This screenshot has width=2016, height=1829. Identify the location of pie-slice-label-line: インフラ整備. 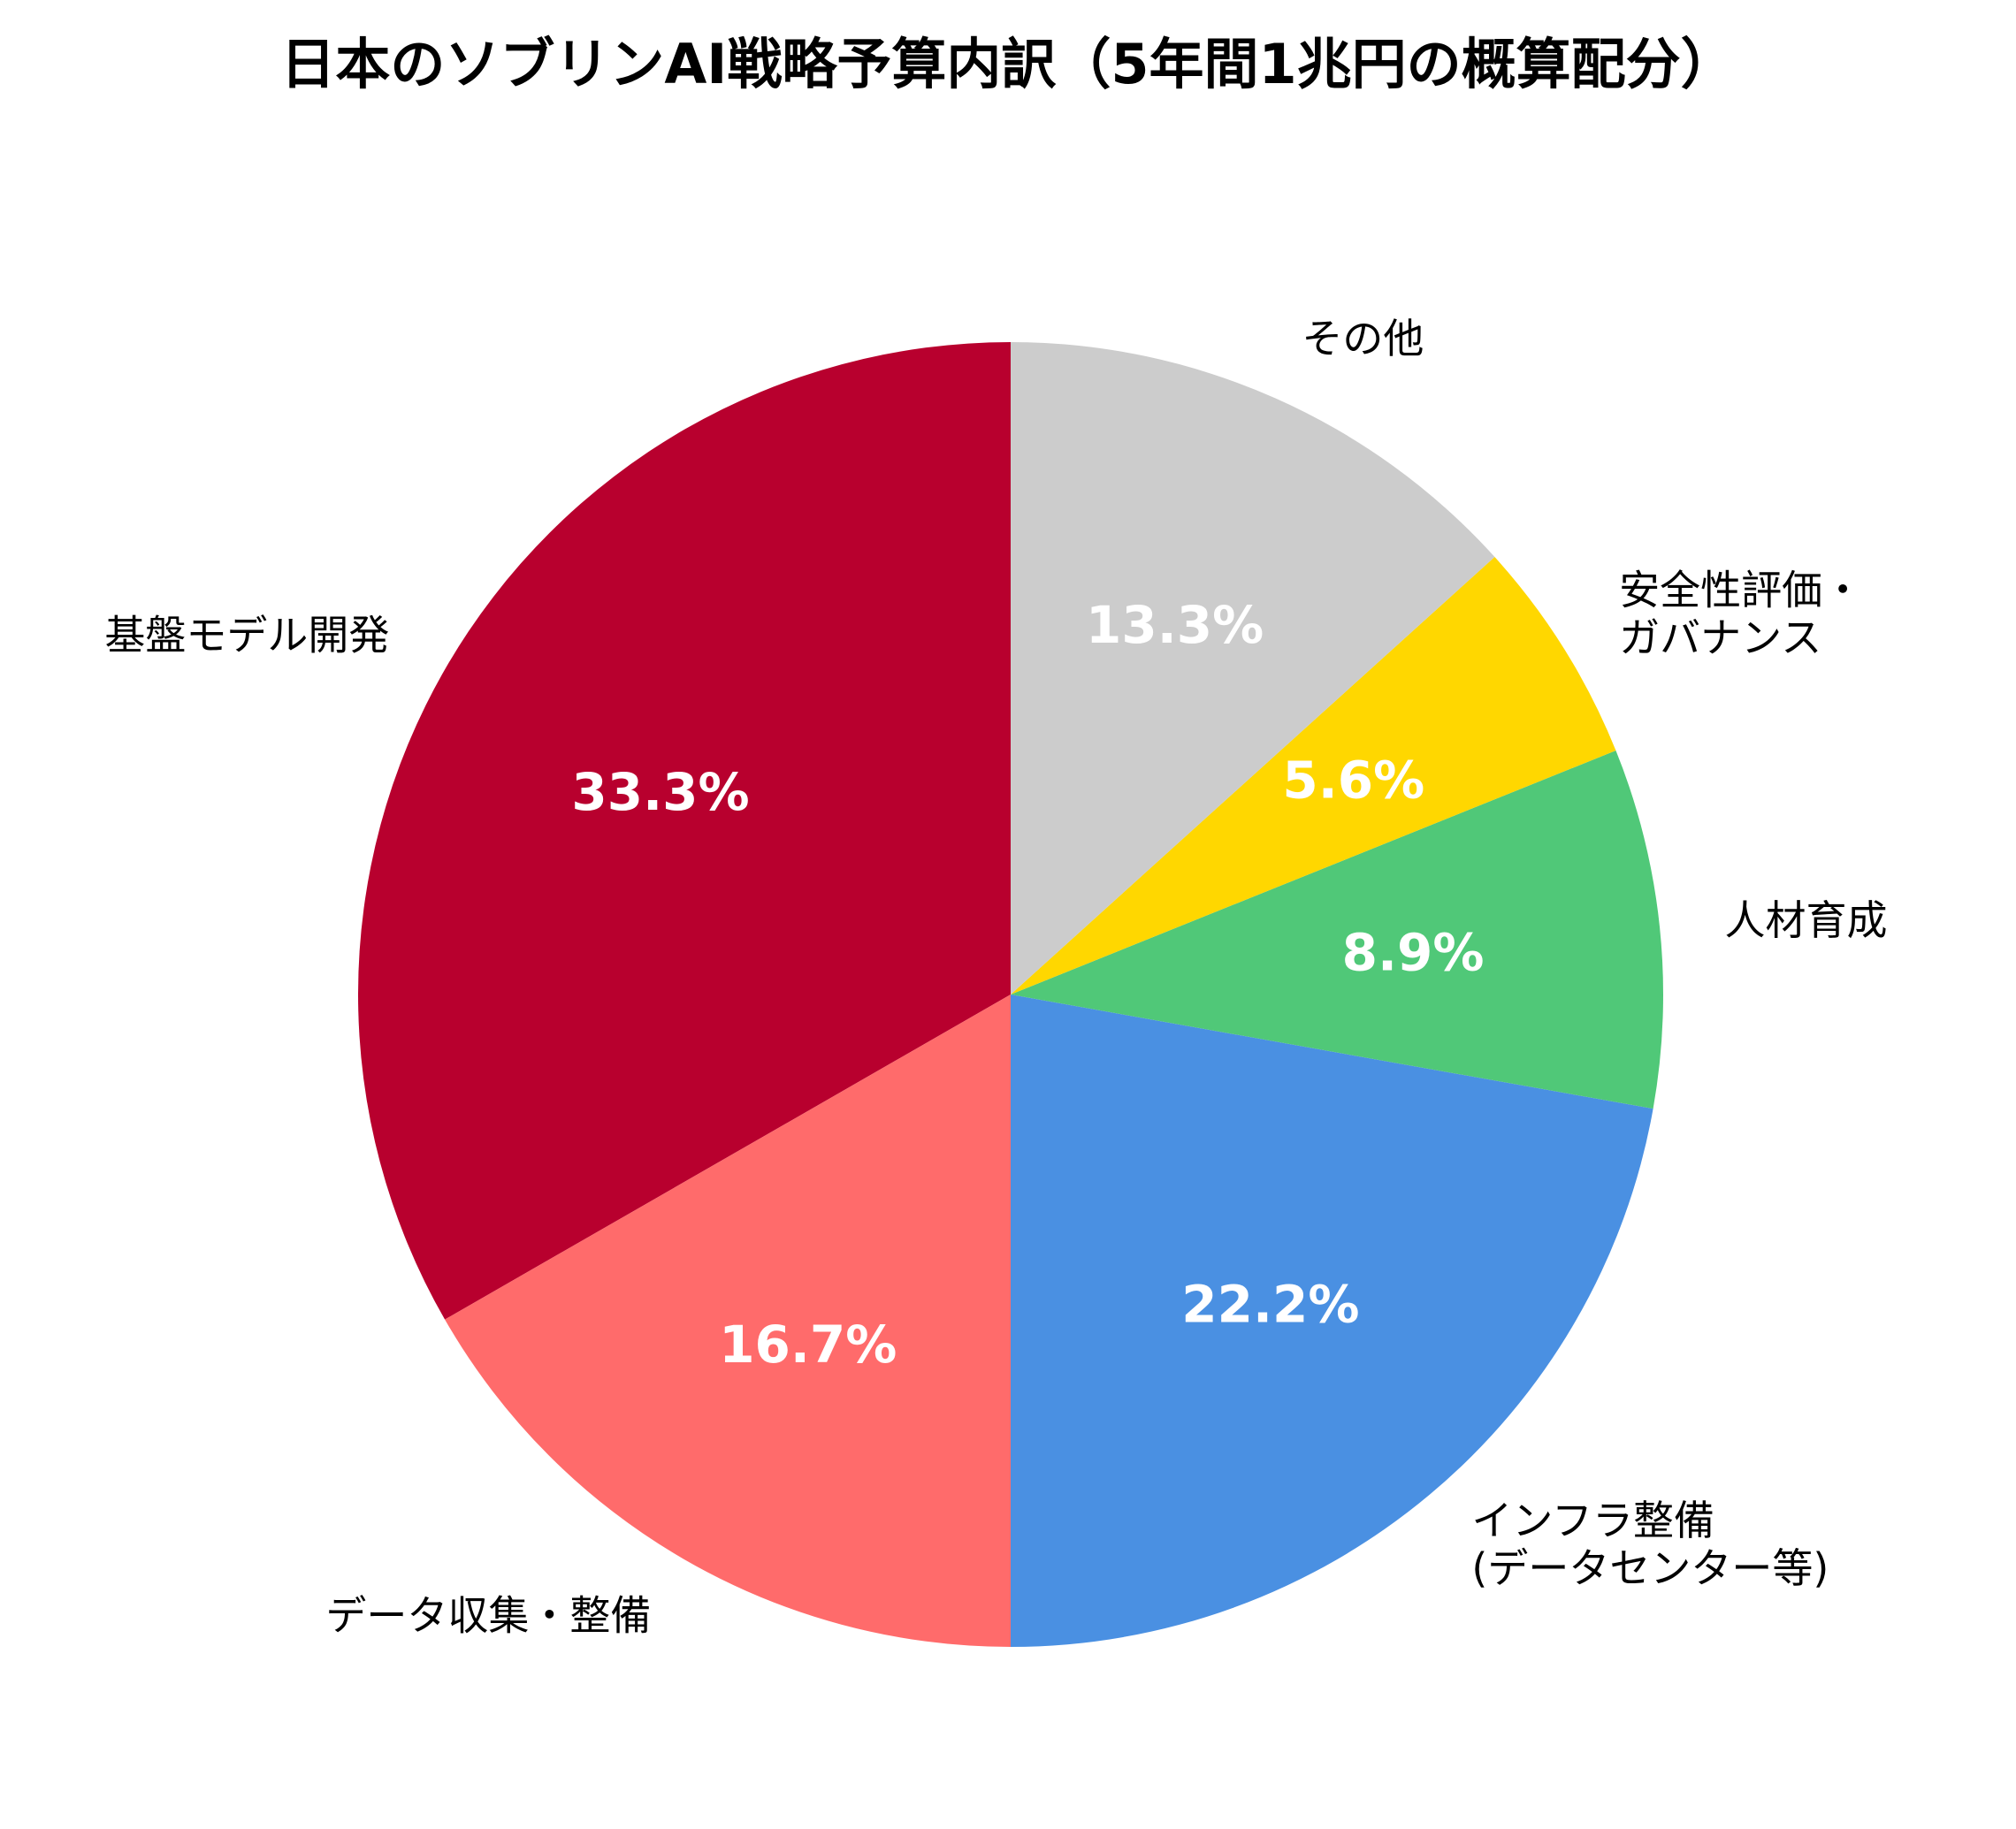
(1592, 1520).